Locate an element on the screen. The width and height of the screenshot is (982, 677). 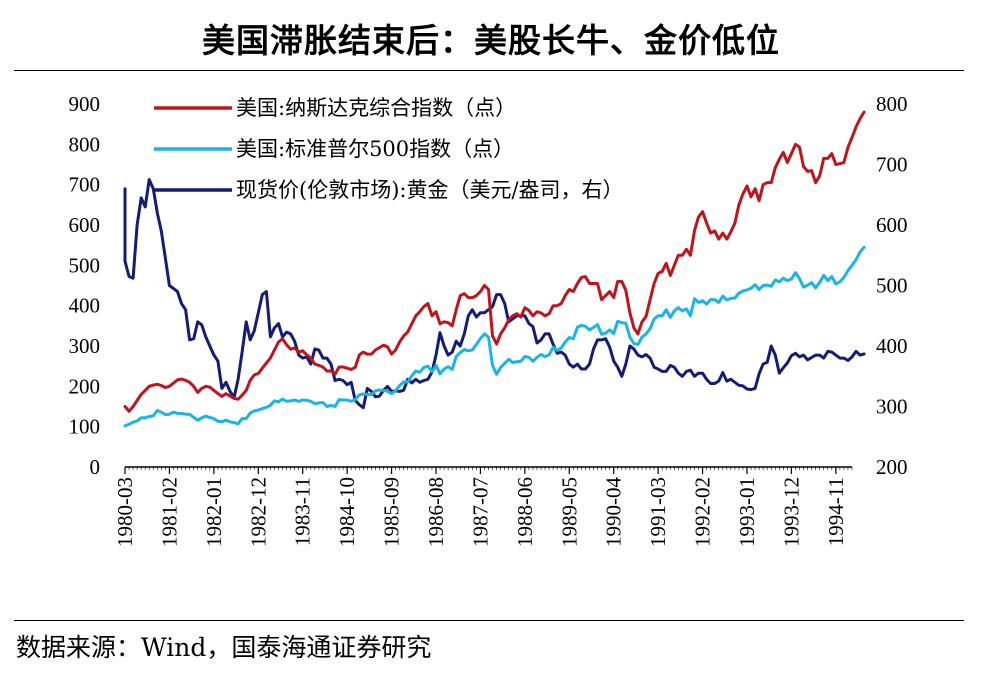
y-left-tick-label: 100 is located at coordinates (85, 427).